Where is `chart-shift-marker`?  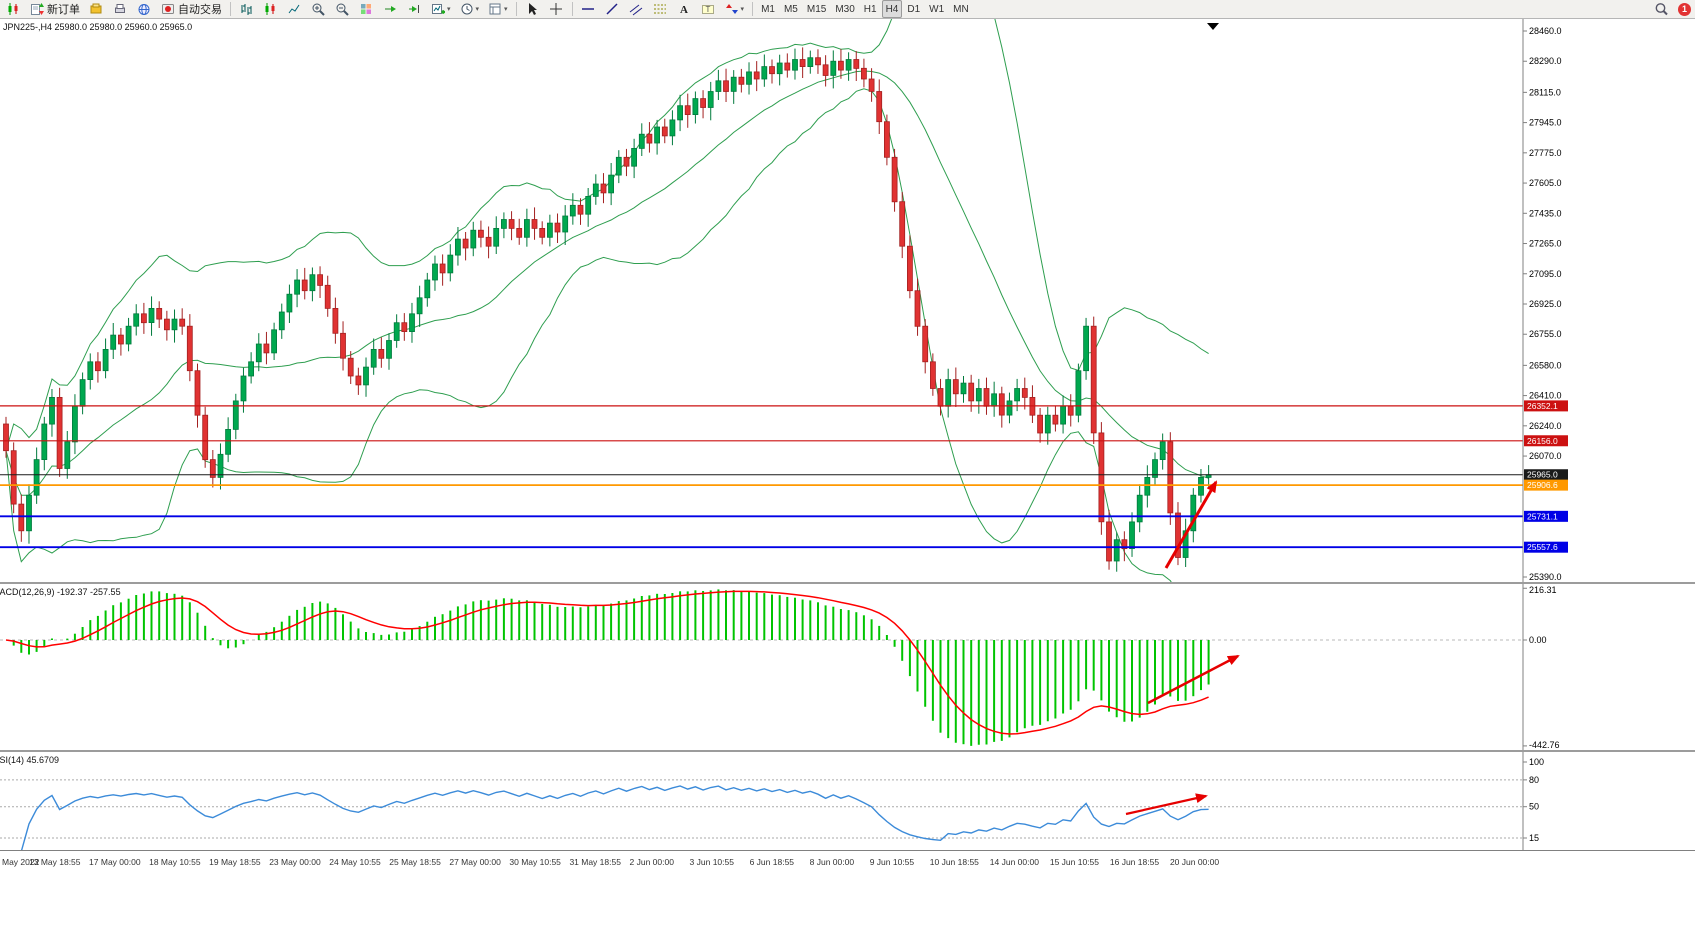
chart-shift-marker is located at coordinates (1213, 26).